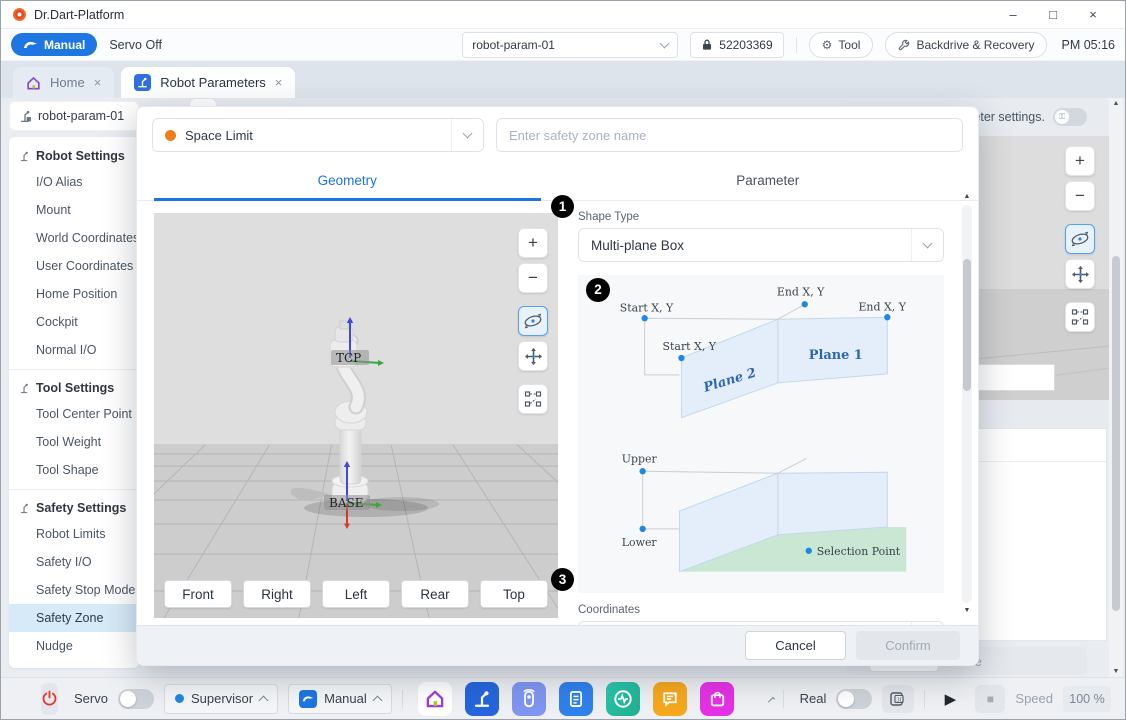  What do you see at coordinates (74, 369) in the screenshot?
I see `menu-divider` at bounding box center [74, 369].